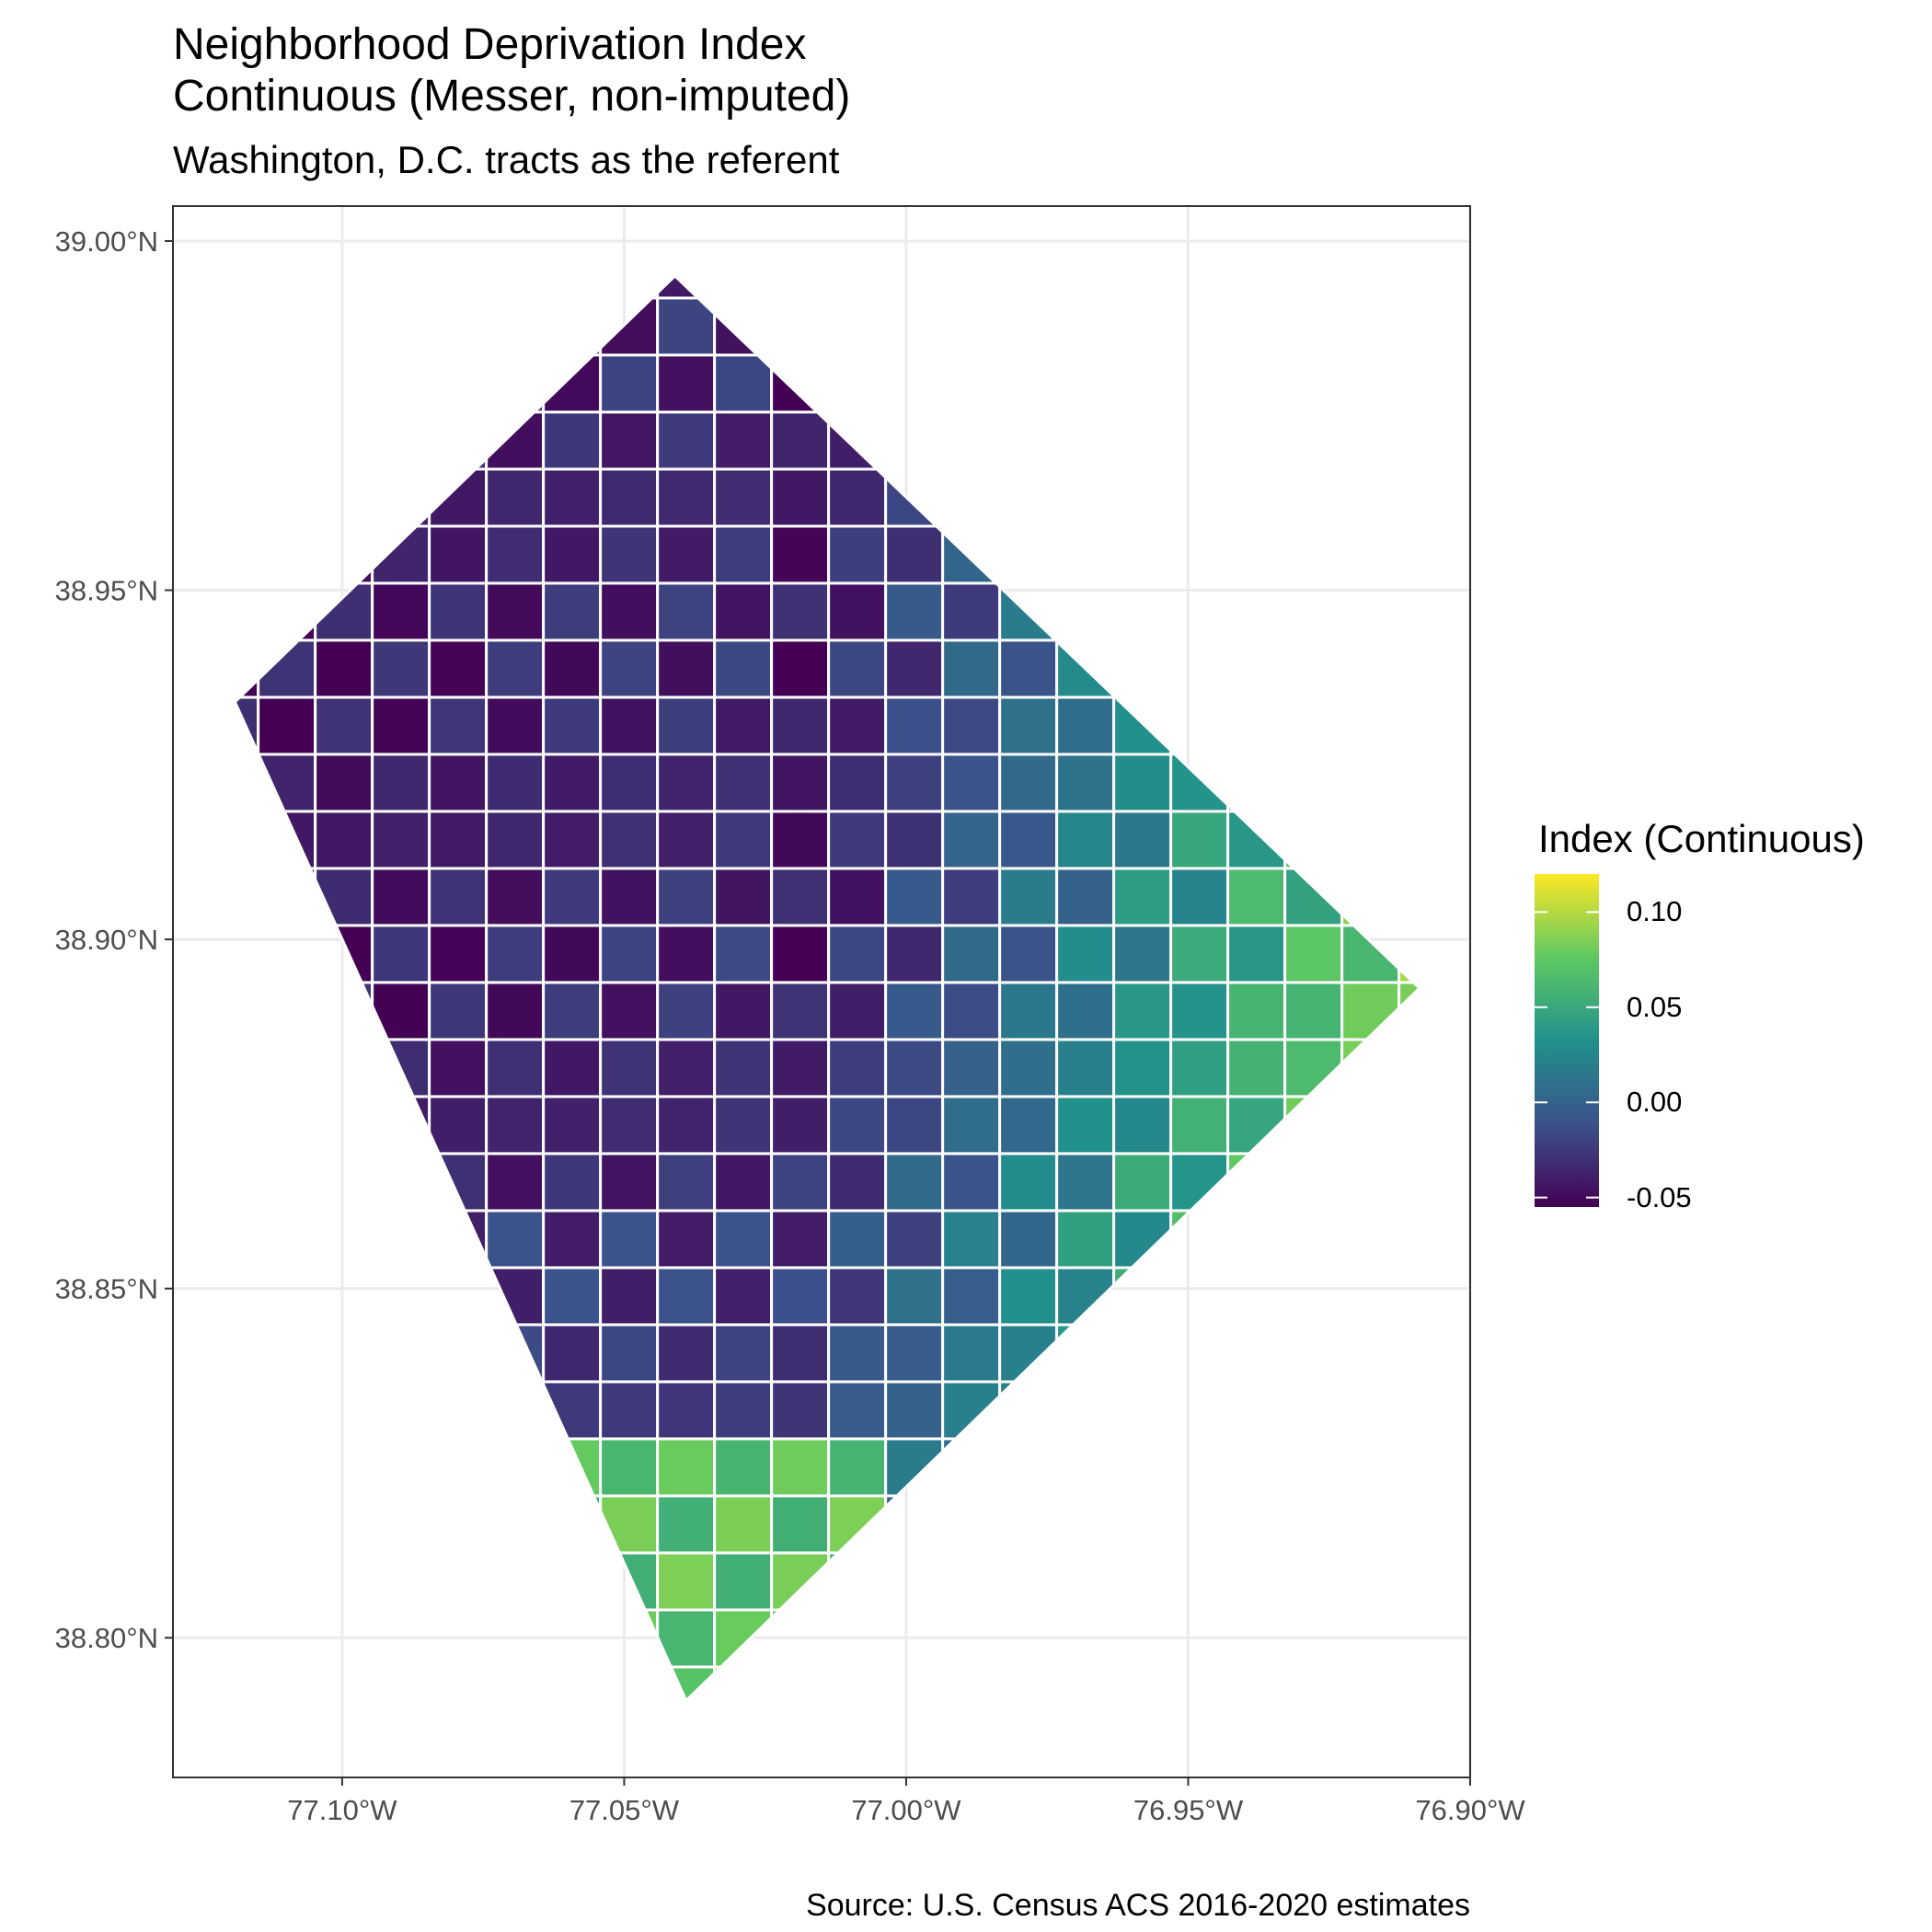 The width and height of the screenshot is (1932, 1932). Describe the element at coordinates (106, 1289) in the screenshot. I see `y-tick-label: 38.85°N` at that location.